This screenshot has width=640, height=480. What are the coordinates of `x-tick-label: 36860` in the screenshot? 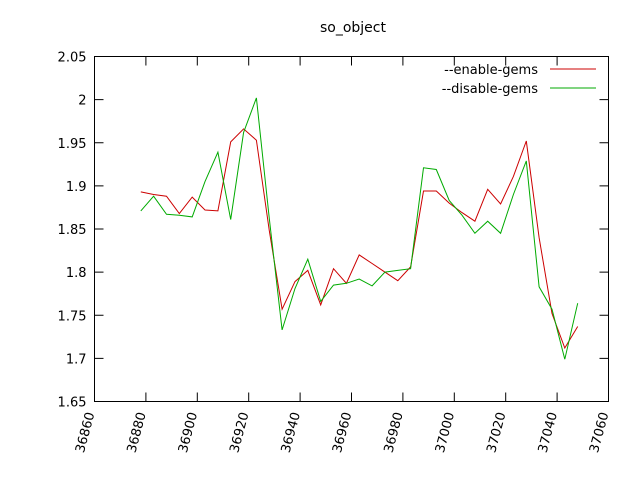 It's located at (85, 433).